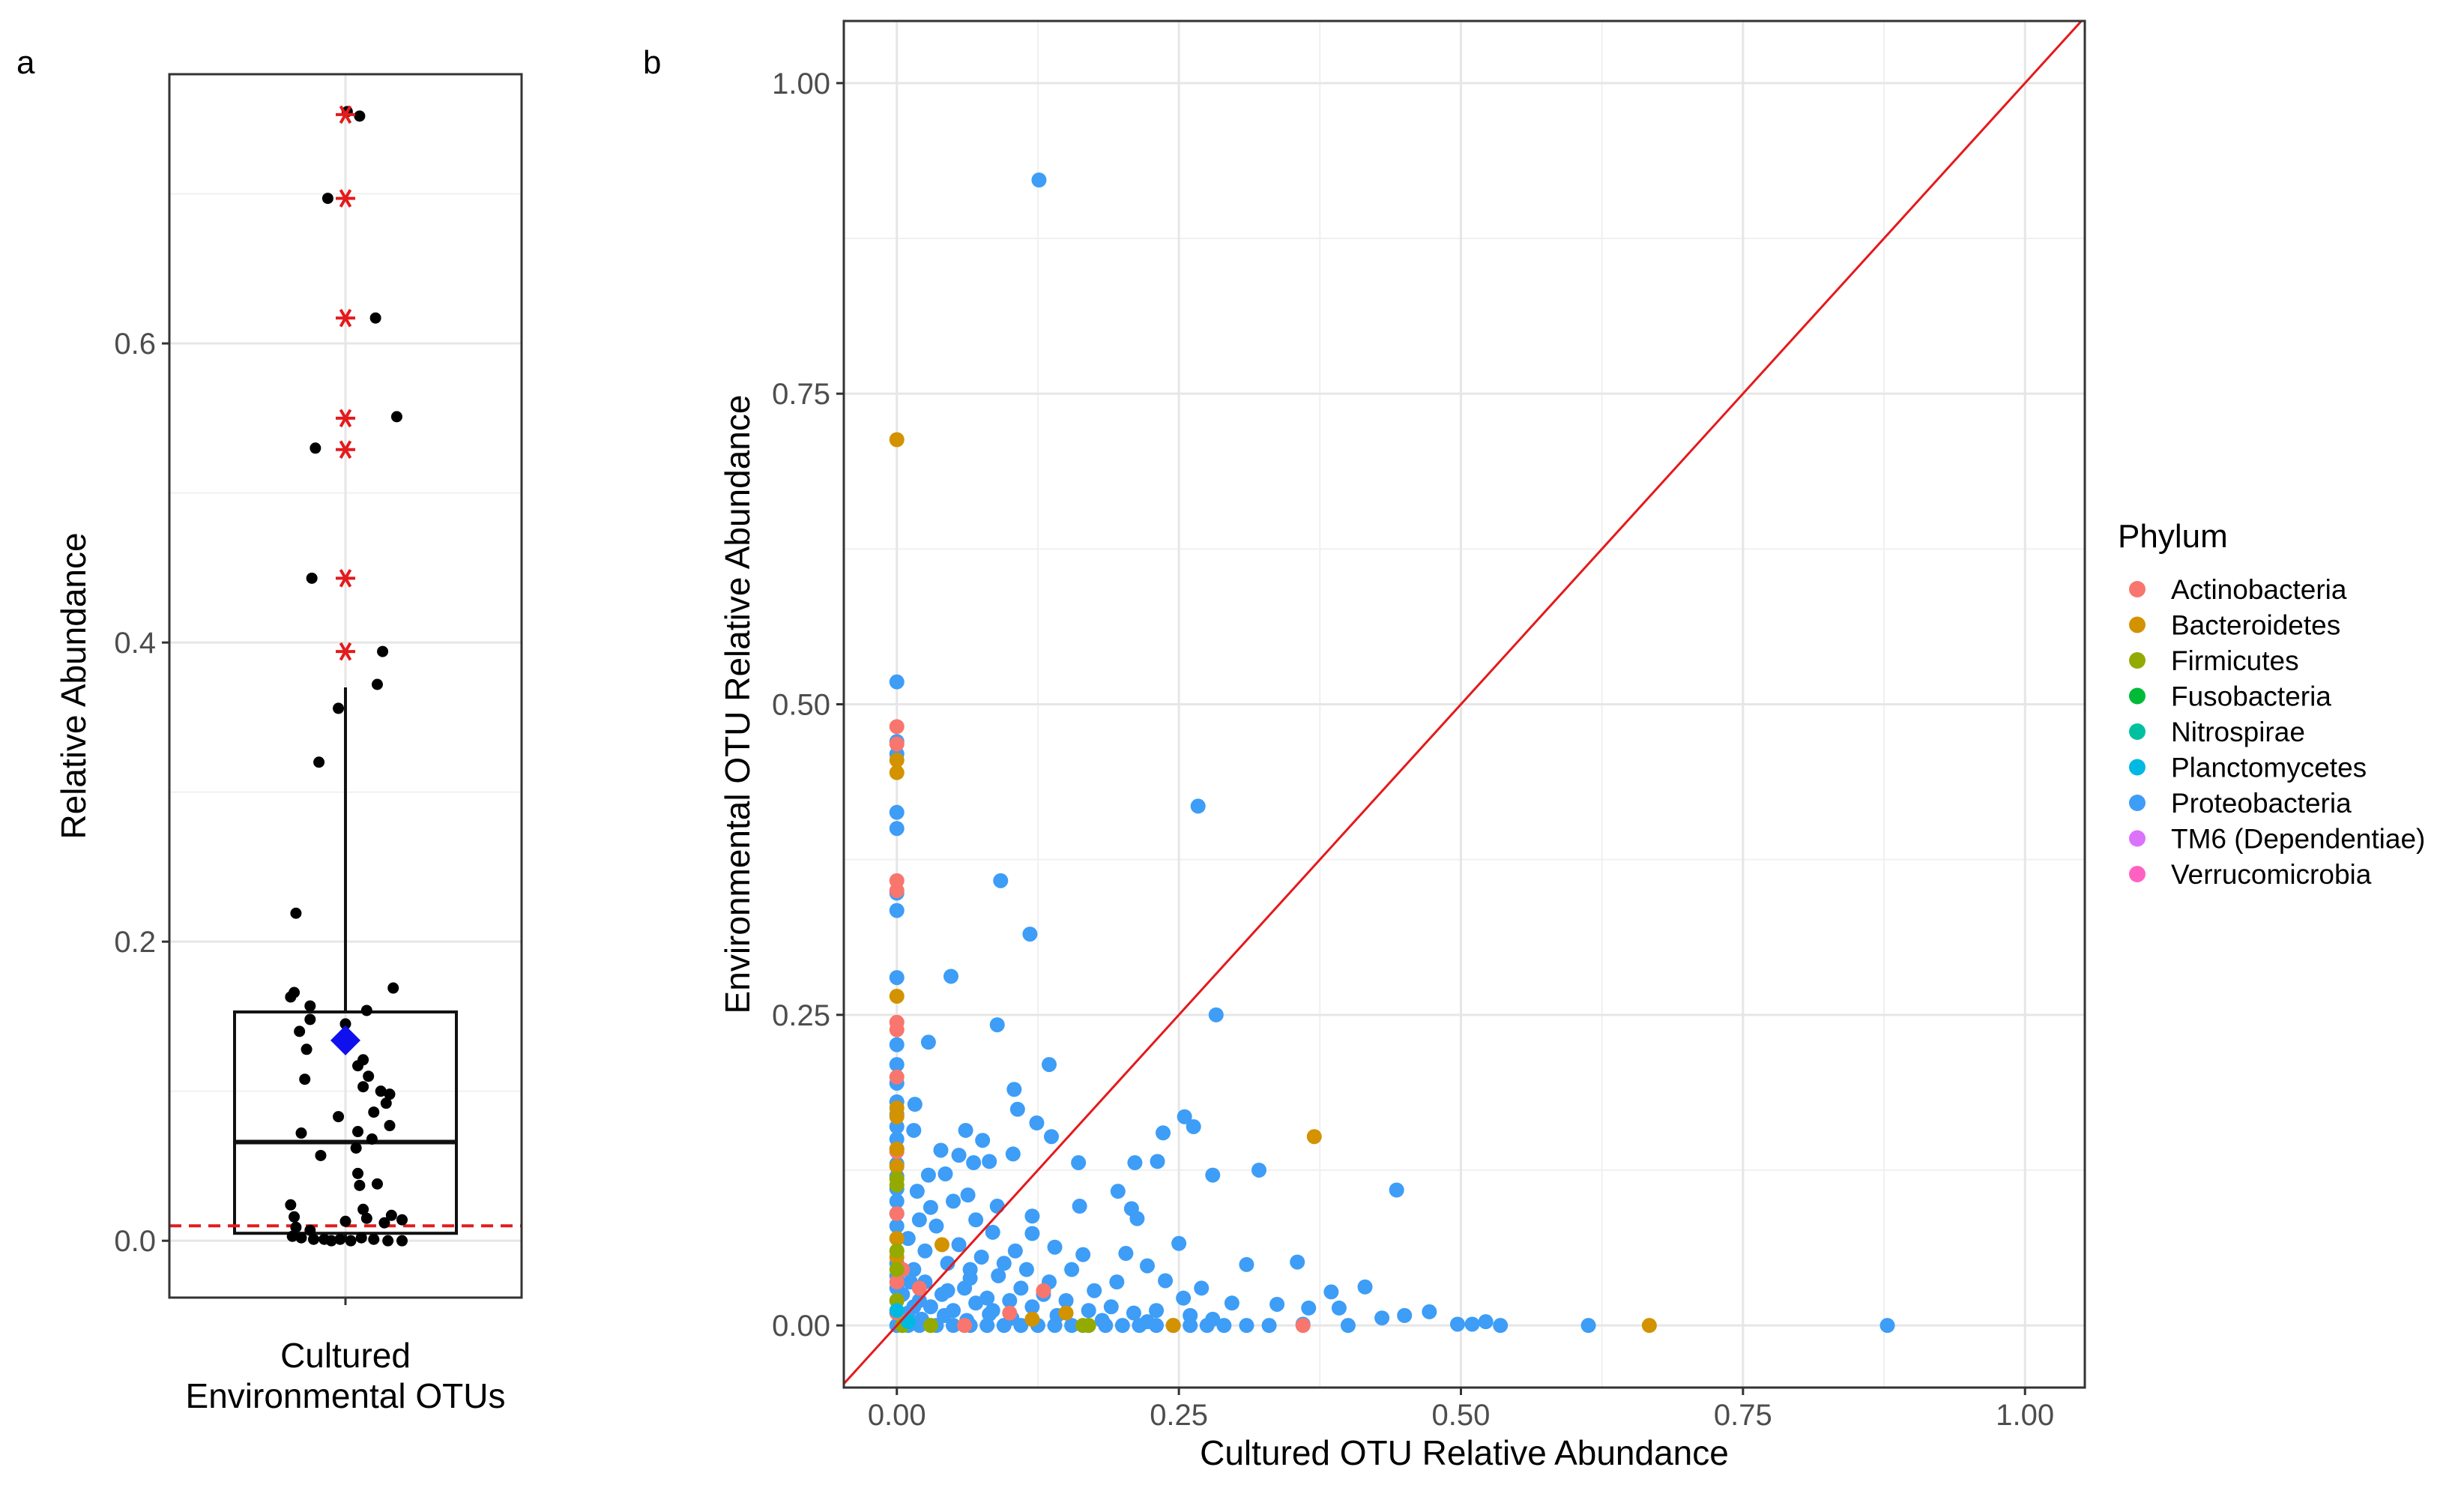  What do you see at coordinates (135, 344) in the screenshot?
I see `y-tick-label: 0.6` at bounding box center [135, 344].